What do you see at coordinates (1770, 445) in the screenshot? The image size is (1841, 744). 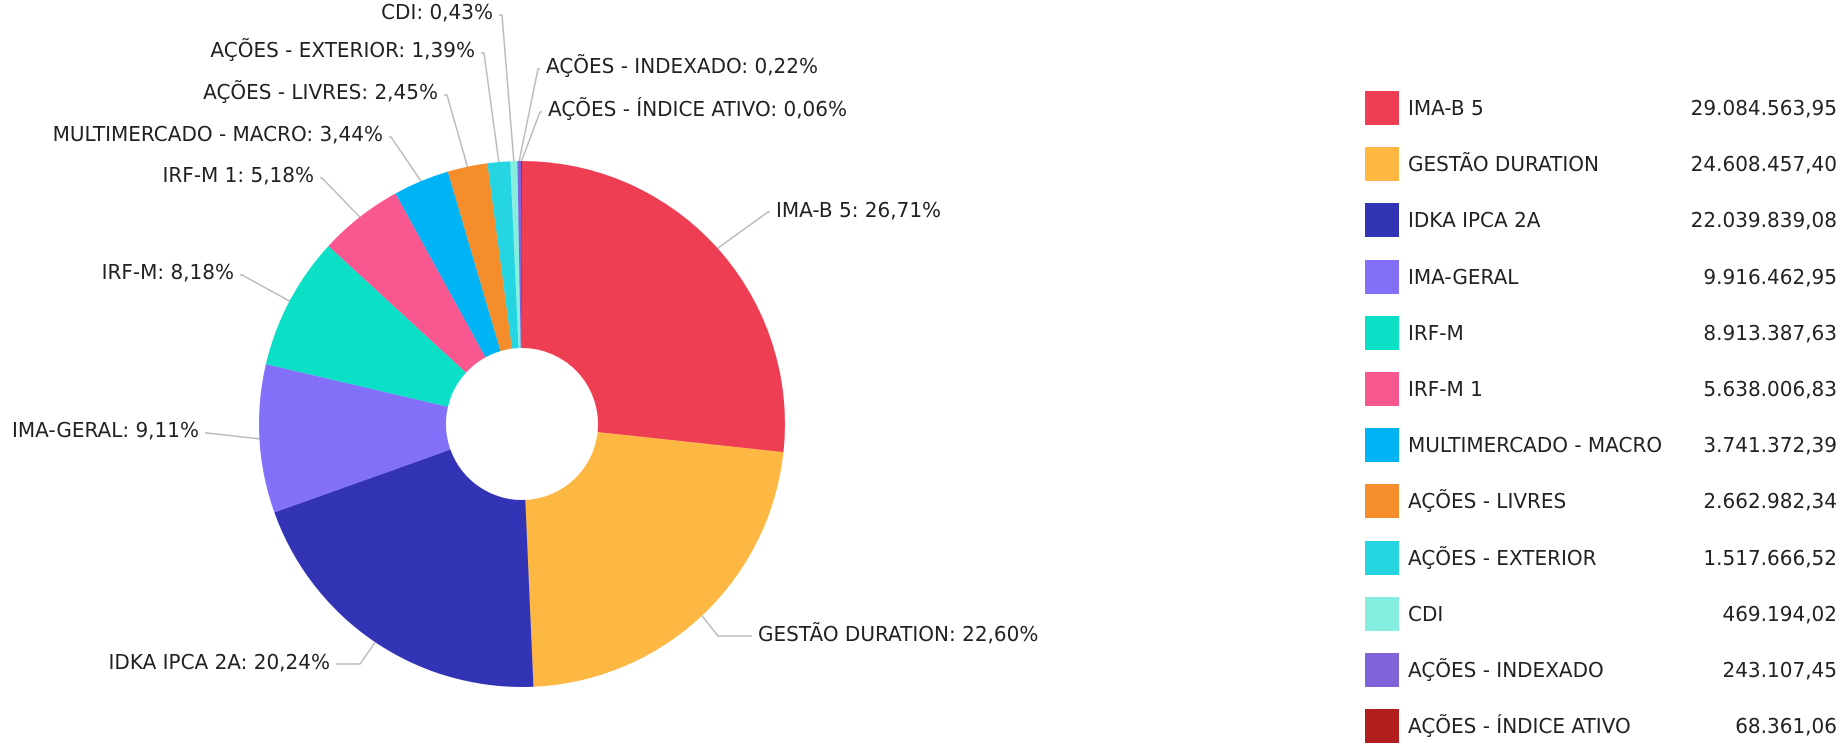 I see `legend-value: 3.741.372,39` at bounding box center [1770, 445].